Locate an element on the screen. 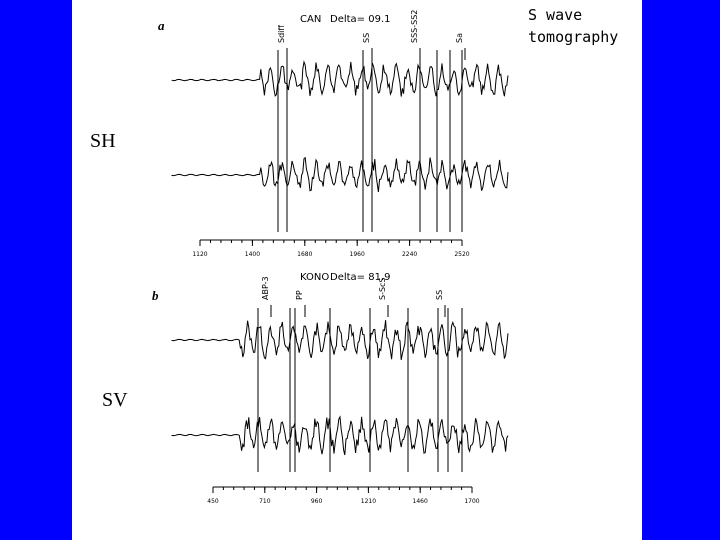 This screenshot has height=540, width=720. phase-label: S-ScS is located at coordinates (382, 288).